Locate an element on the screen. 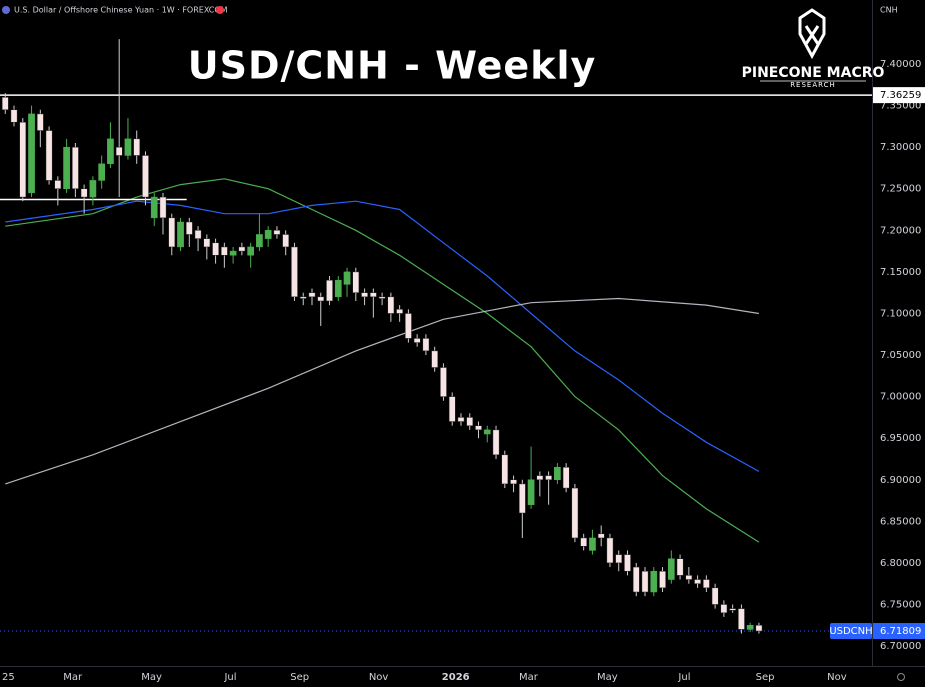 This screenshot has width=925, height=687. settings-glyph is located at coordinates (901, 677).